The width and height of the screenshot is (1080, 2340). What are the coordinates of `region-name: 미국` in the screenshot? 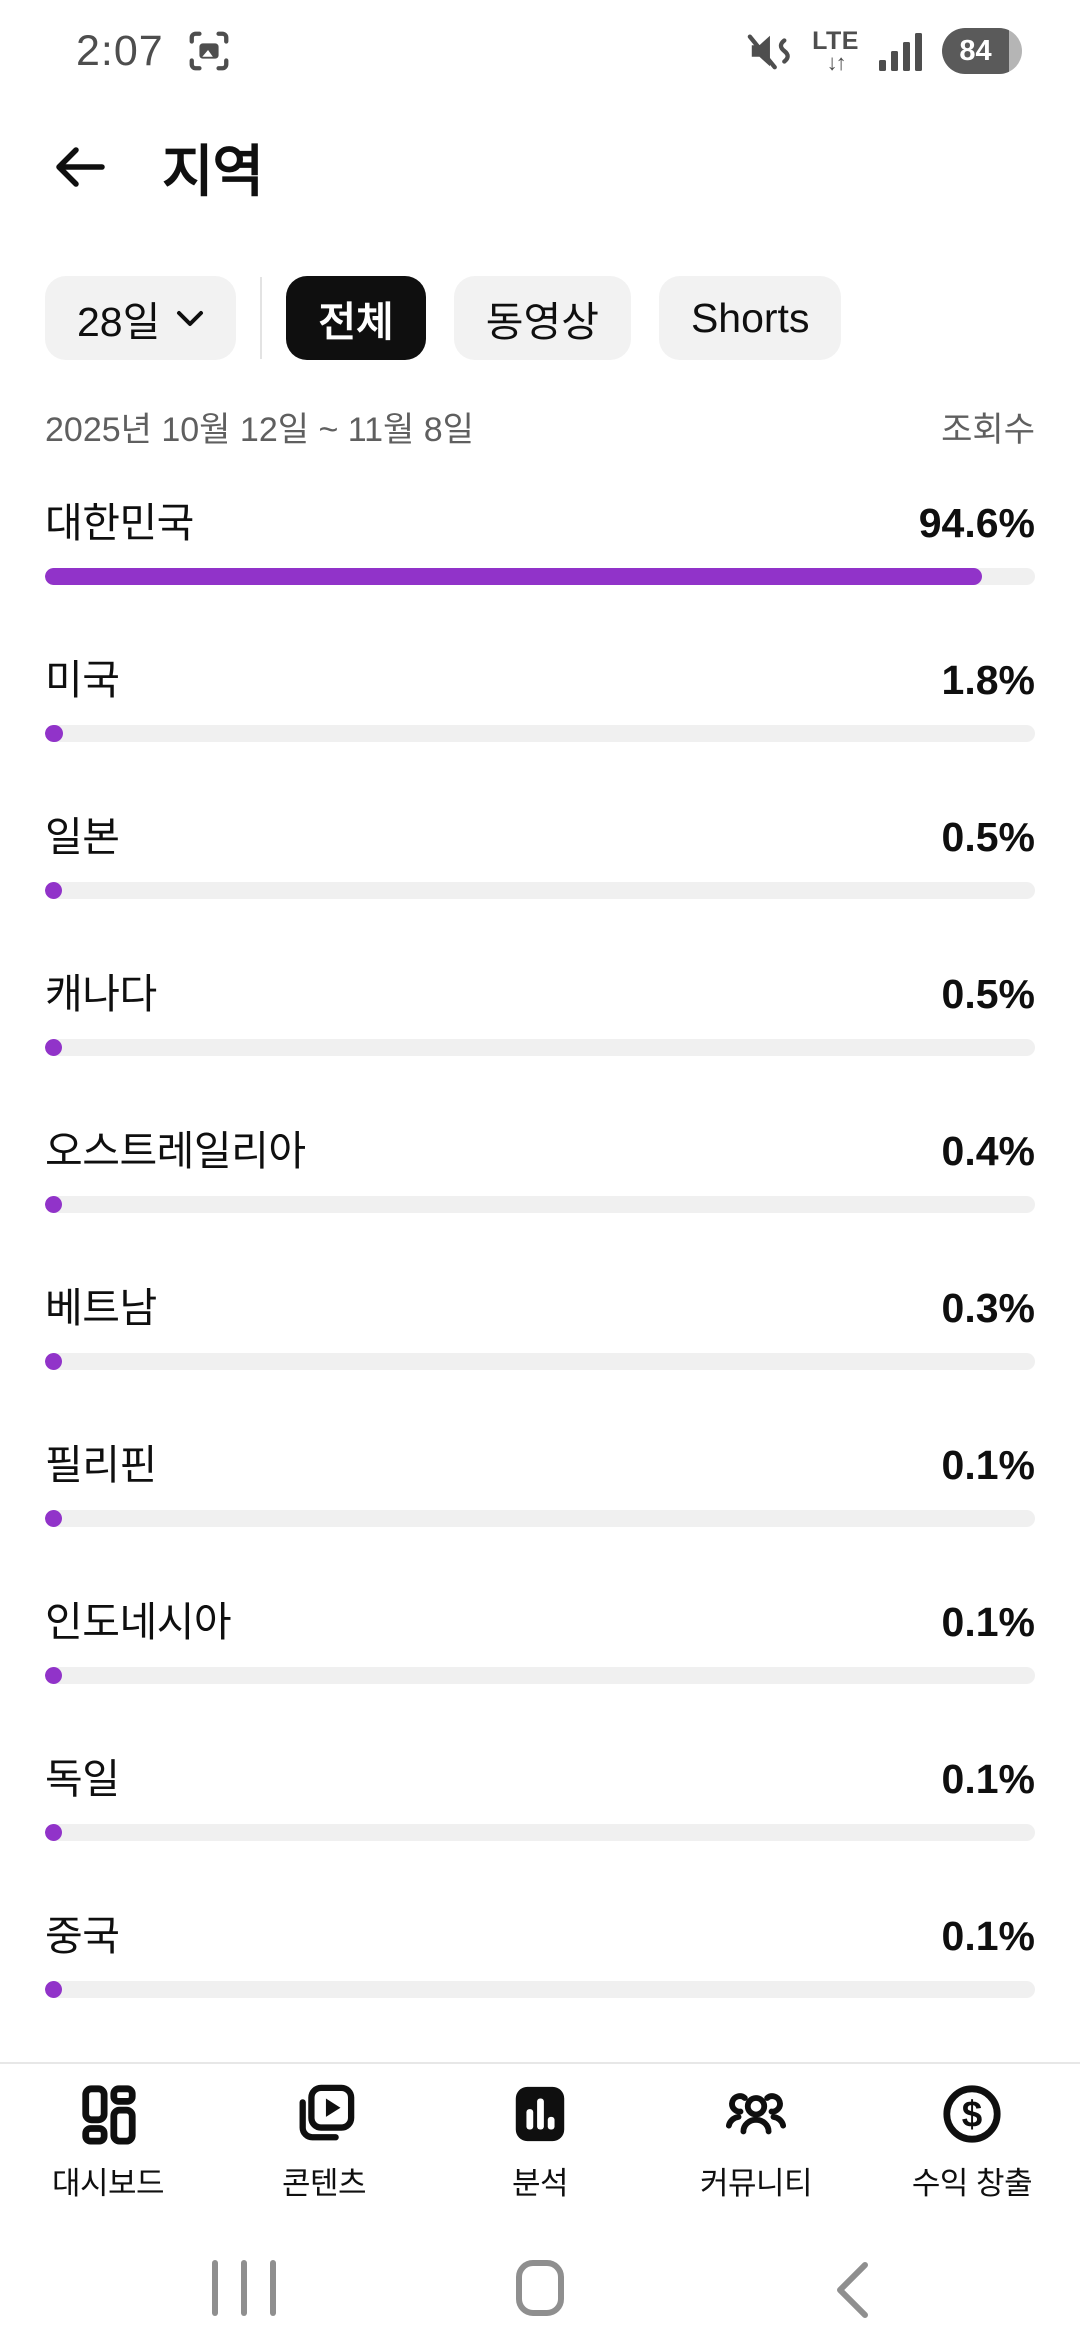 It's located at (82, 680).